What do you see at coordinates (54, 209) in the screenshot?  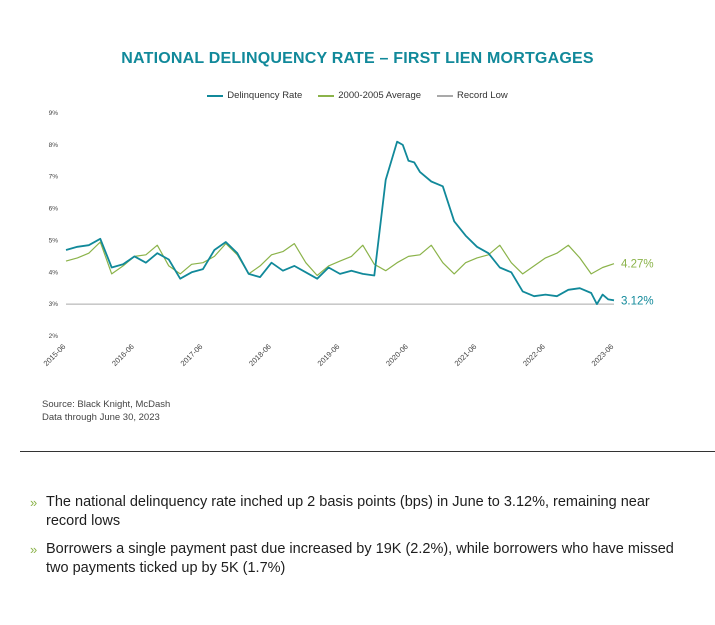 I see `y-tick-label: 6%` at bounding box center [54, 209].